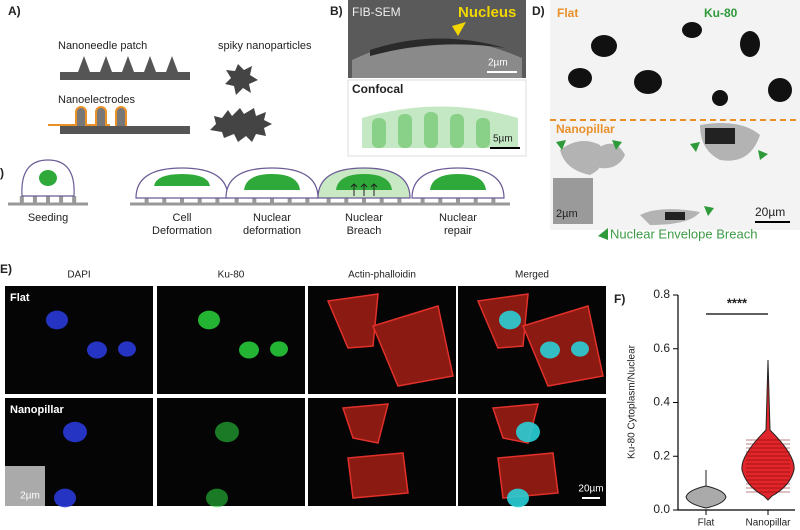 The width and height of the screenshot is (800, 530). I want to click on panel-label: A), so click(14, 11).